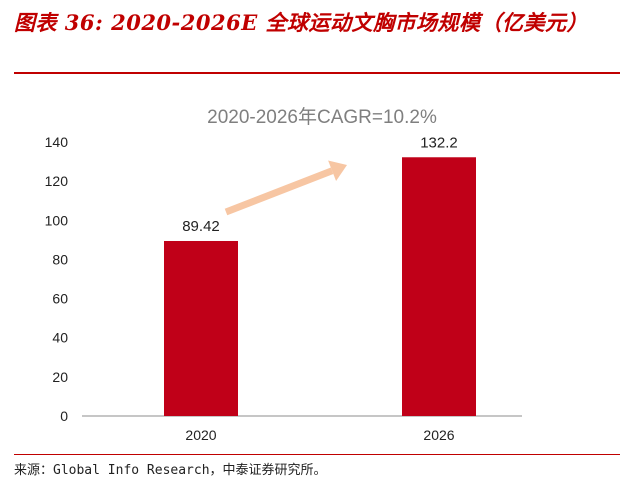 This screenshot has height=489, width=640. I want to click on source-divider, so click(317, 454).